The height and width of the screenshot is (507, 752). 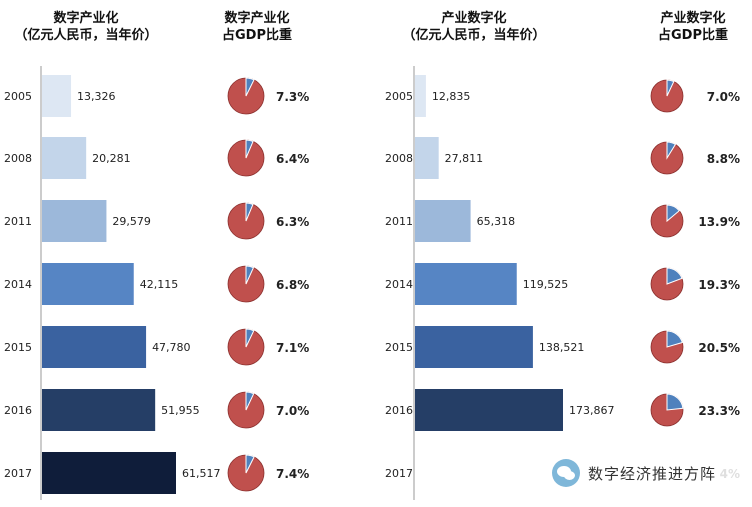 What do you see at coordinates (257, 18) in the screenshot?
I see `left-share-title-line1: 数字产业化` at bounding box center [257, 18].